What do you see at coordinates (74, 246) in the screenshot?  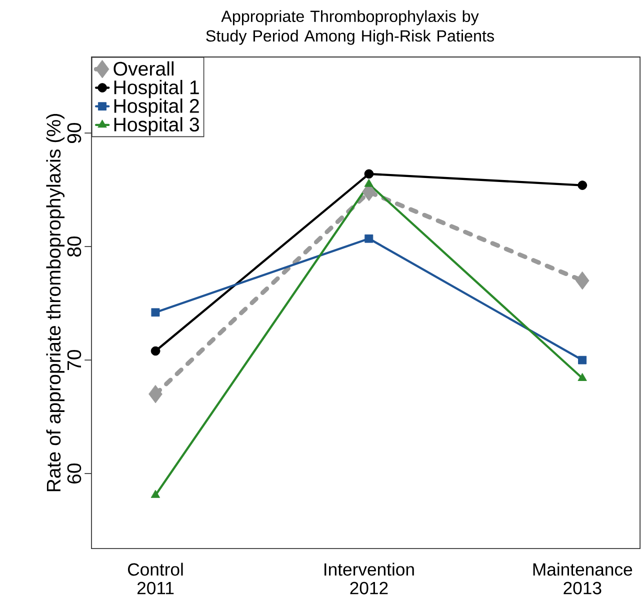 I see `y-tick-label: 80` at bounding box center [74, 246].